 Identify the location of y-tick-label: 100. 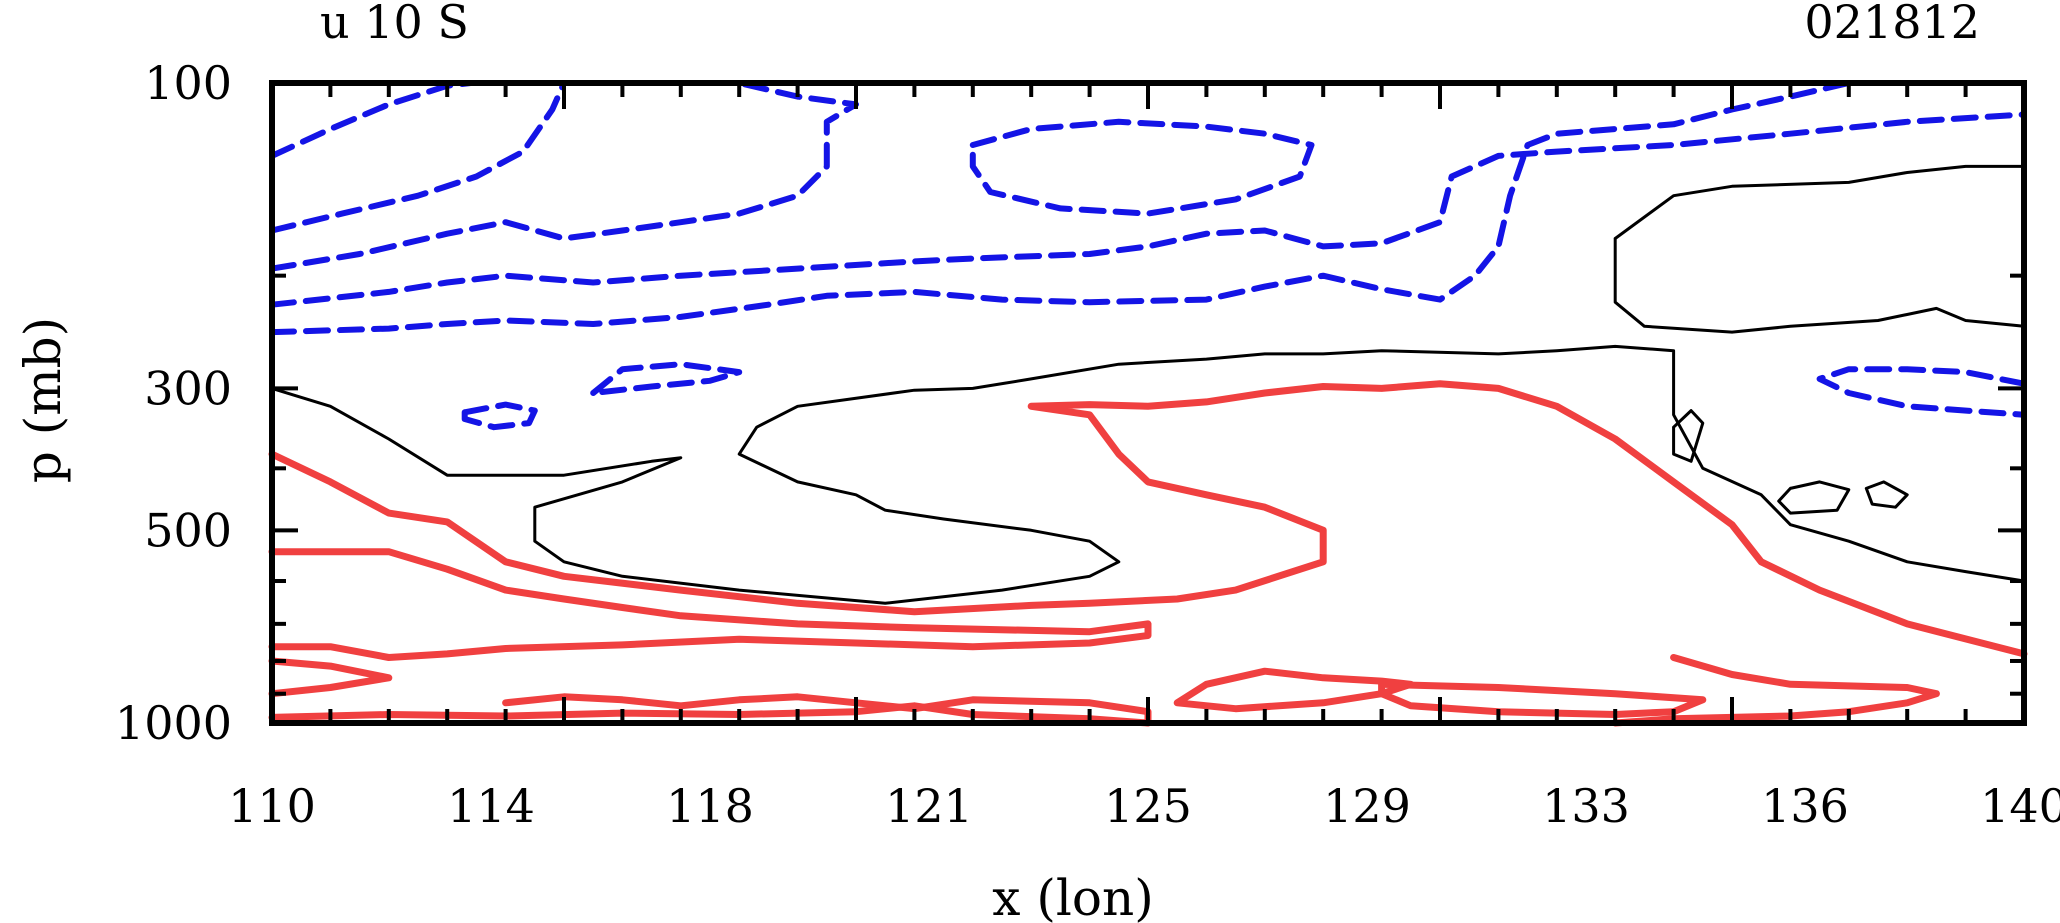
(188, 83).